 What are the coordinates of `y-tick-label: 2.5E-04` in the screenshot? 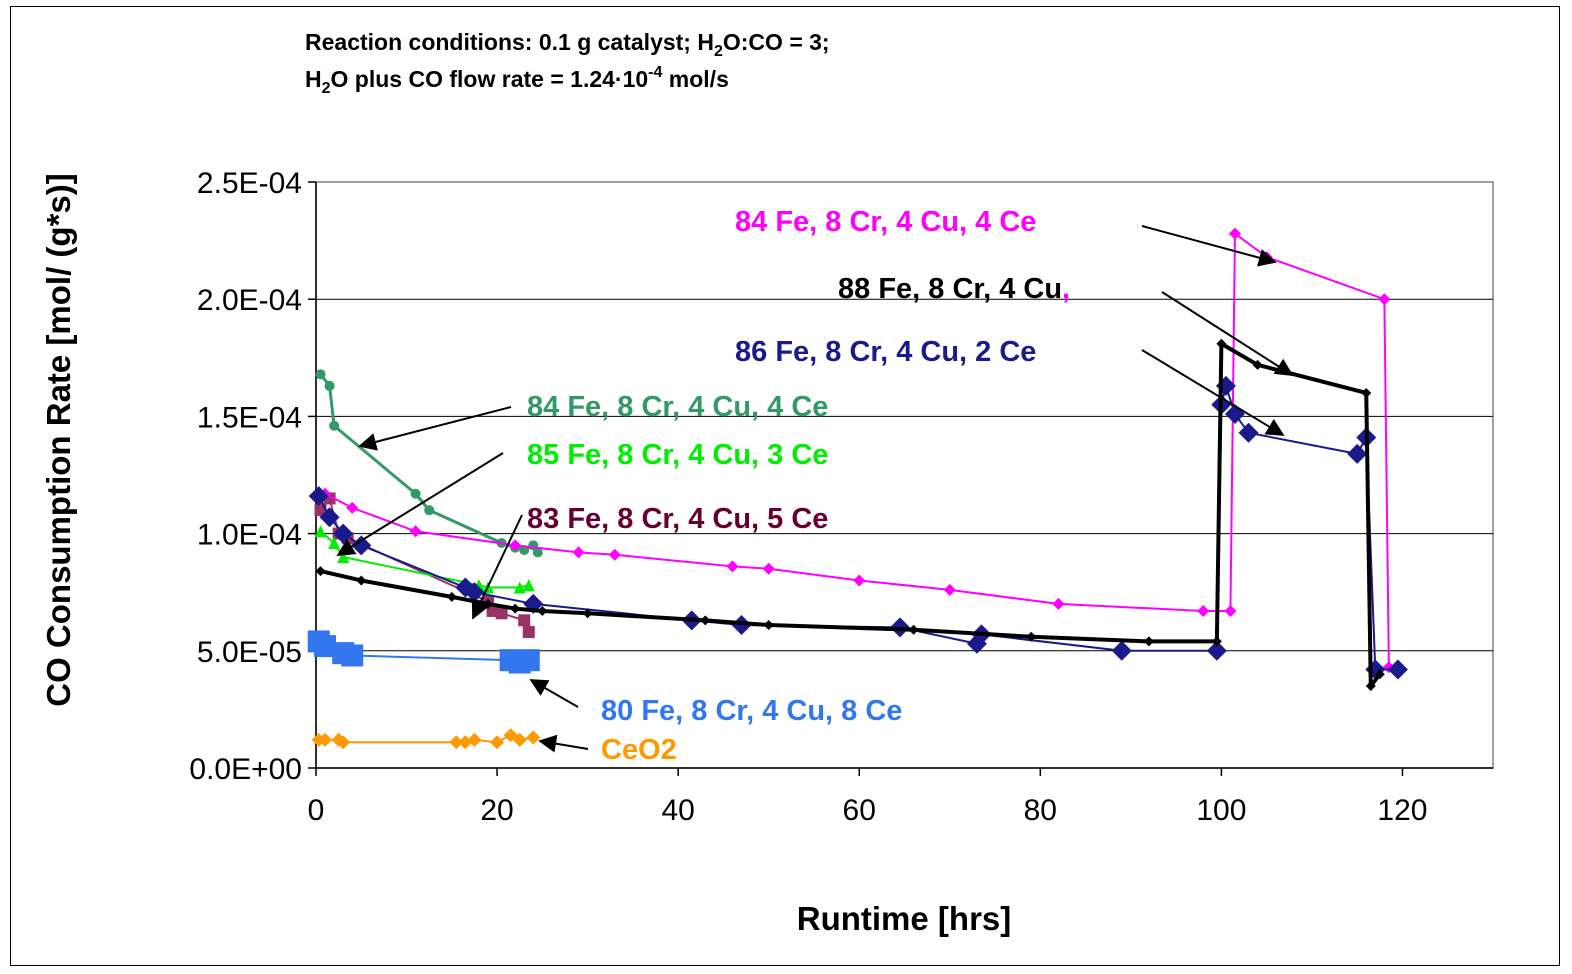 It's located at (249, 183).